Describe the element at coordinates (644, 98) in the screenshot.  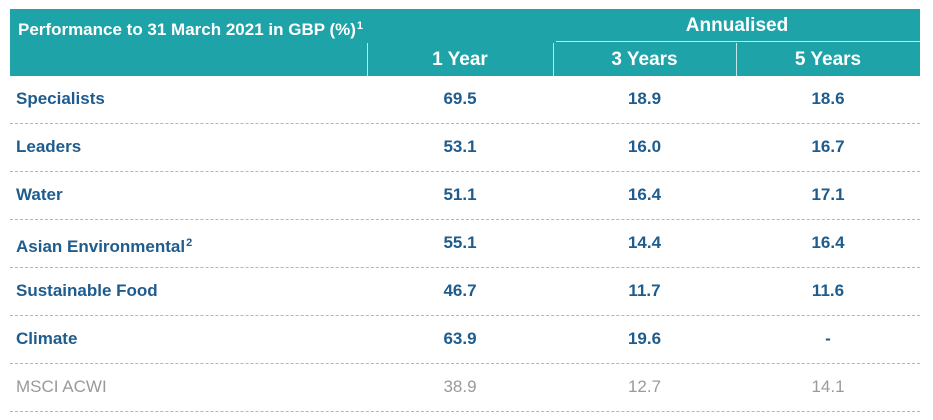
I see `value-3-years: 18.9` at that location.